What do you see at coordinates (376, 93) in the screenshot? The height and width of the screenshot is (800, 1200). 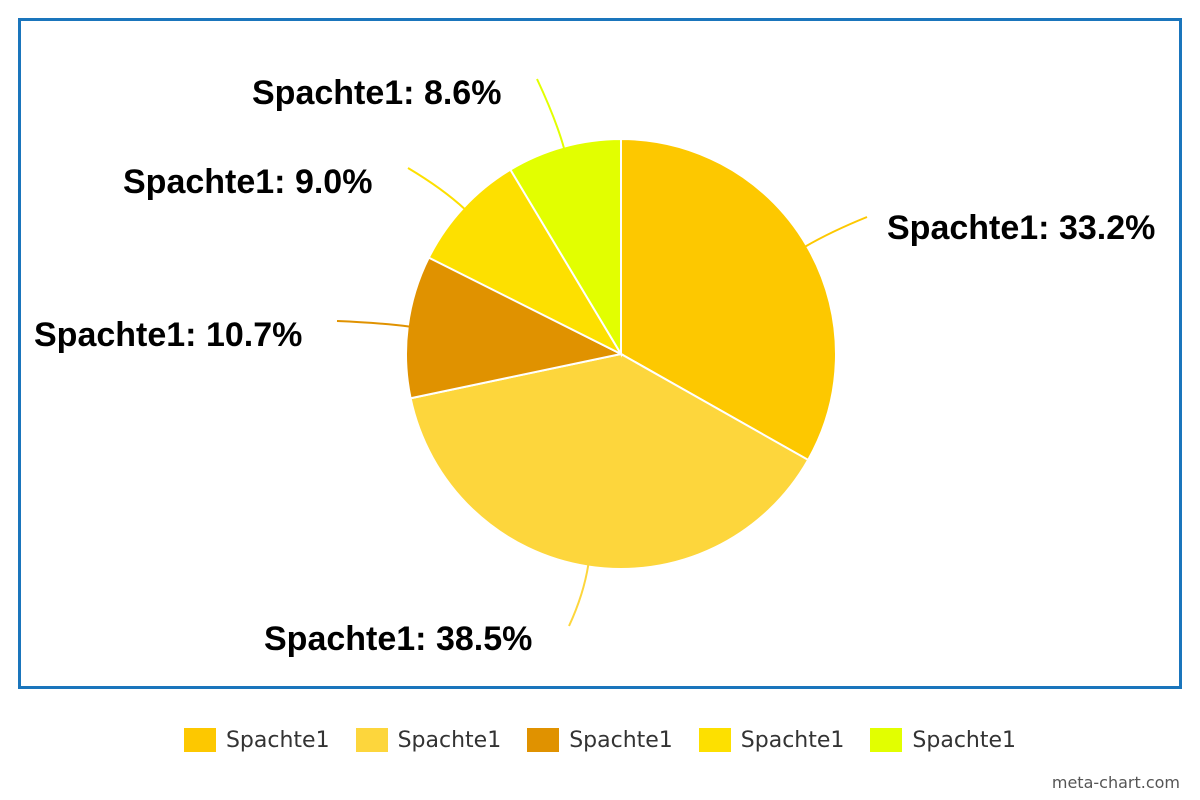 I see `slice-label-5: Spachte1: 8.6%` at bounding box center [376, 93].